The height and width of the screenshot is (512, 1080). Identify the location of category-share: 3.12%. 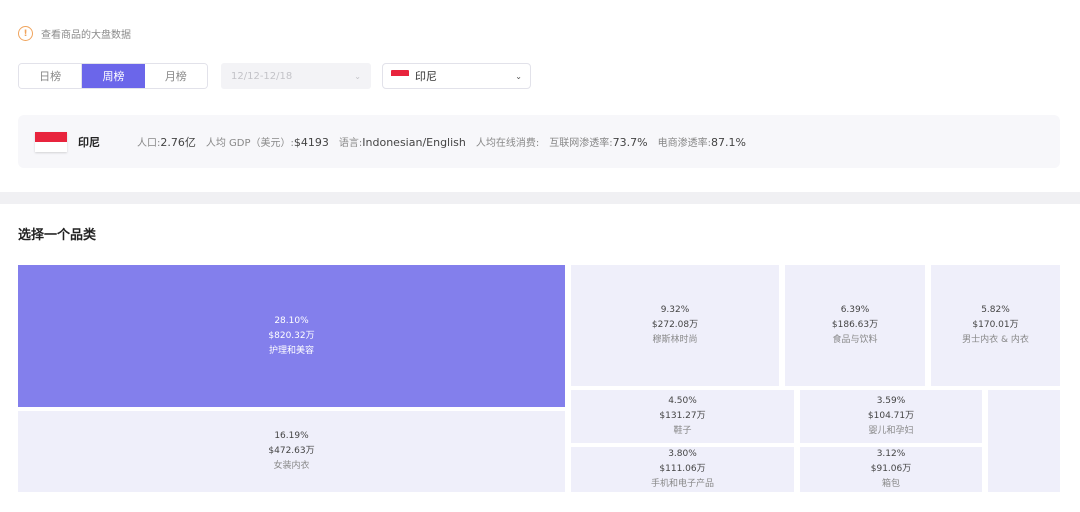
(891, 454).